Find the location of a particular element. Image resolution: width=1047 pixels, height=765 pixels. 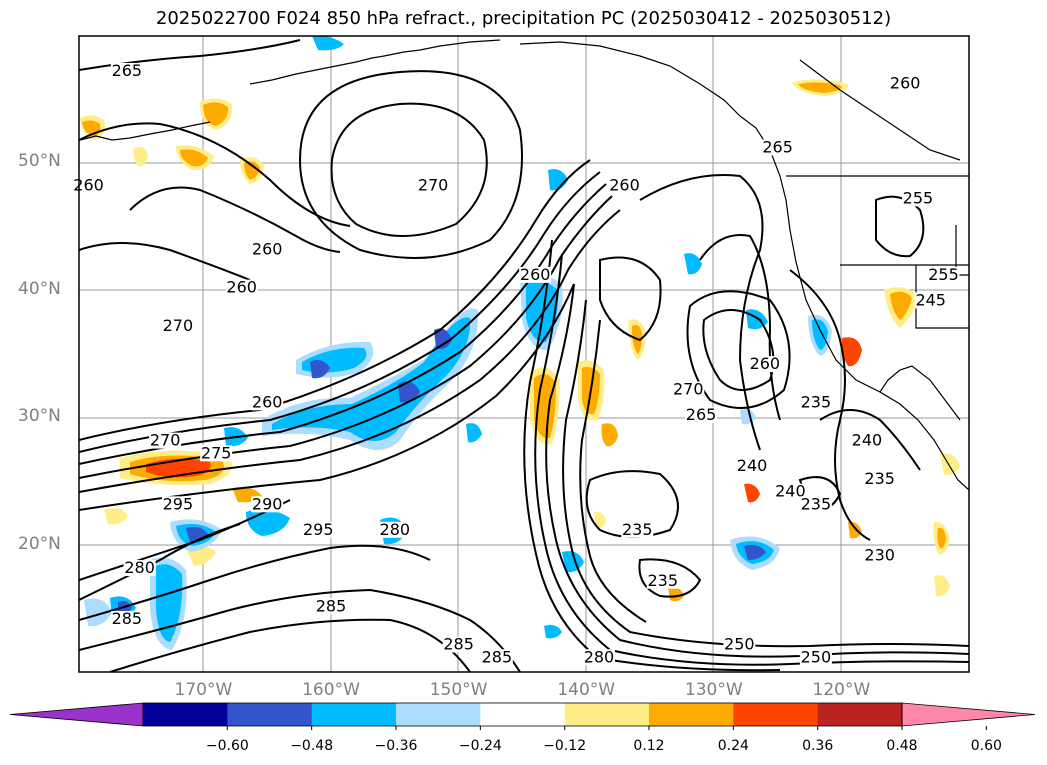

colorbar-extend-high is located at coordinates (968, 714).